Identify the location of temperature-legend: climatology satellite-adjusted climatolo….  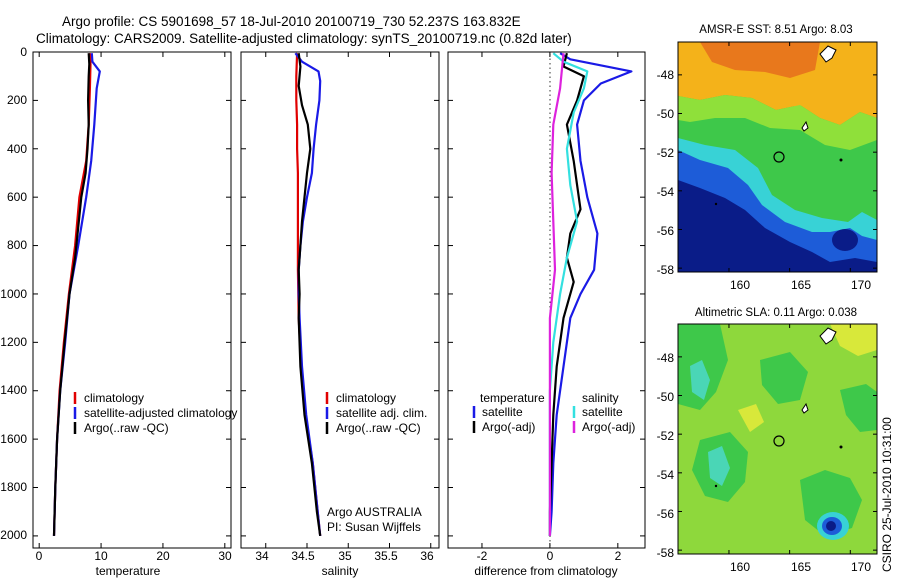
(155, 413).